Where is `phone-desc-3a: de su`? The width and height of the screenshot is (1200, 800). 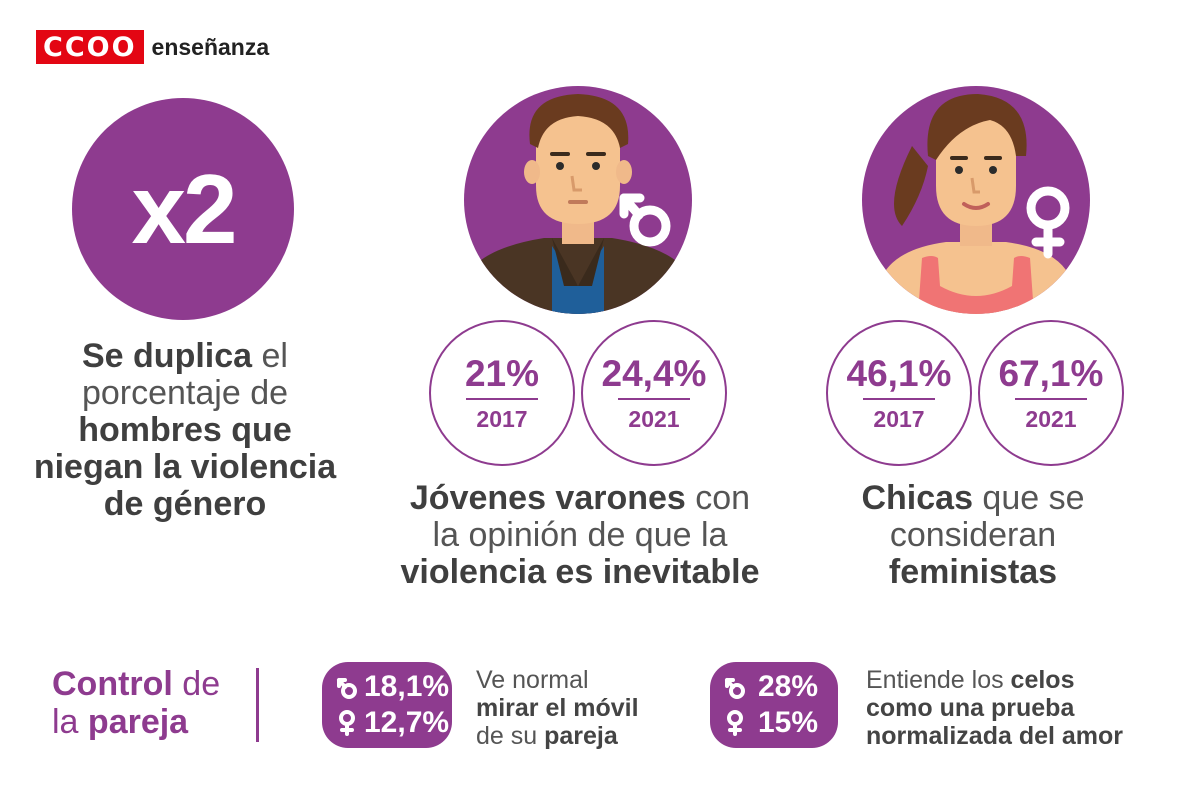 phone-desc-3a: de su is located at coordinates (510, 736).